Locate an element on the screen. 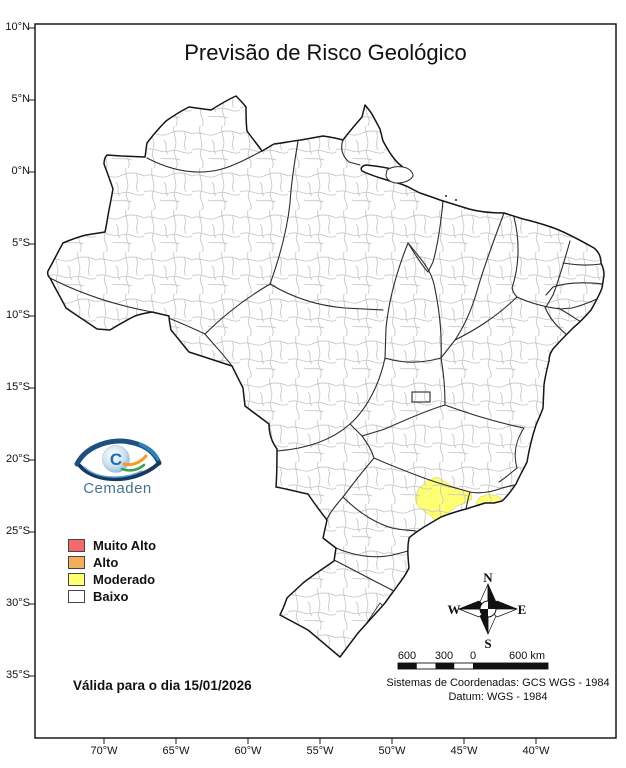 This screenshot has width=626, height=768. lon-label-1: 65°W is located at coordinates (176, 751).